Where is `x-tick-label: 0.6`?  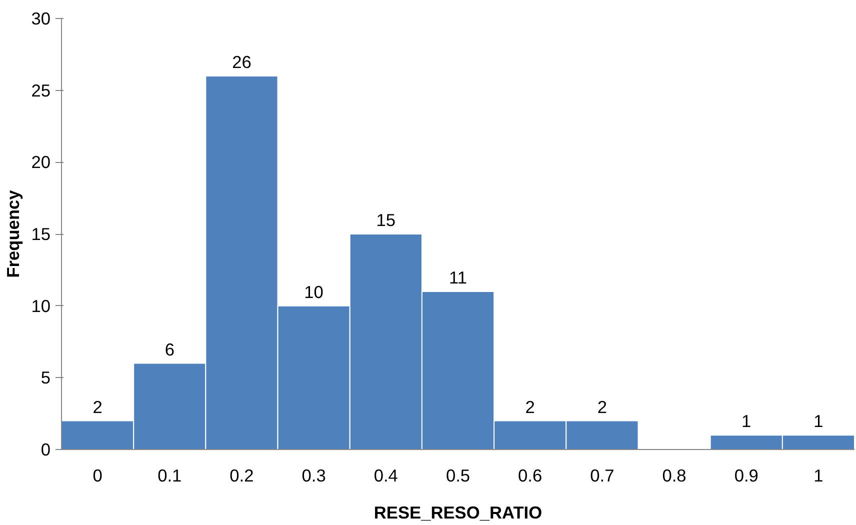 x-tick-label: 0.6 is located at coordinates (530, 476).